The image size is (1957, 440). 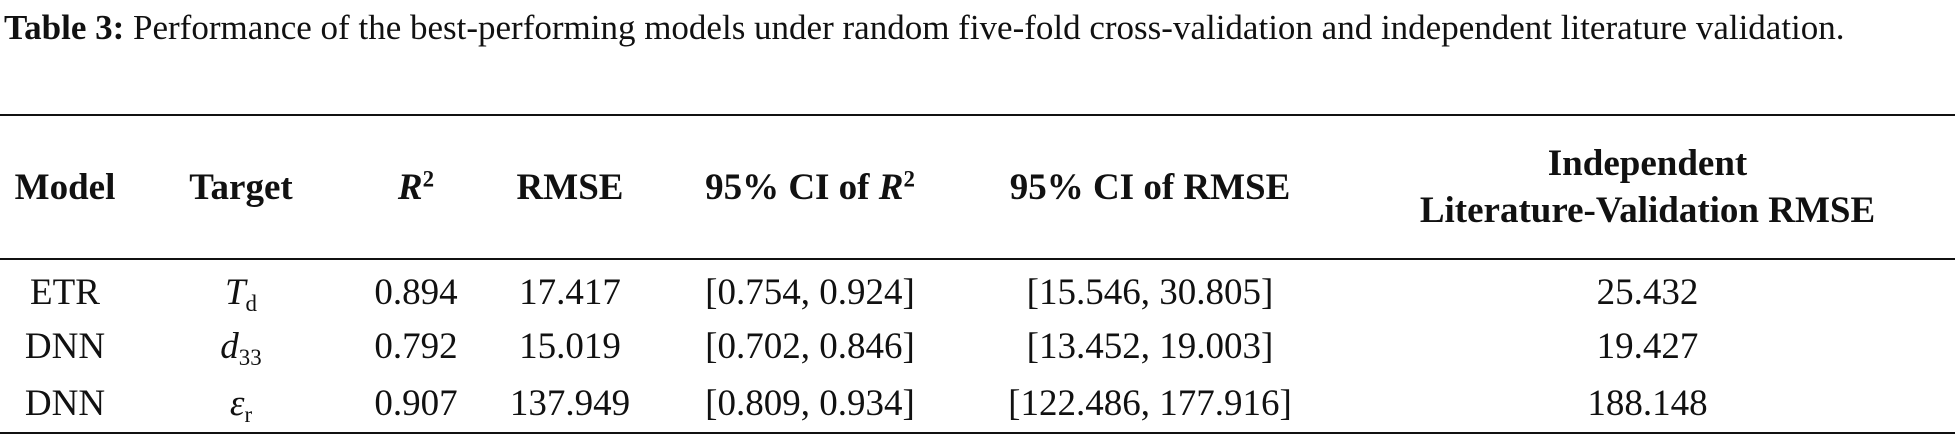 I want to click on header-cell: R2, so click(x=416, y=187).